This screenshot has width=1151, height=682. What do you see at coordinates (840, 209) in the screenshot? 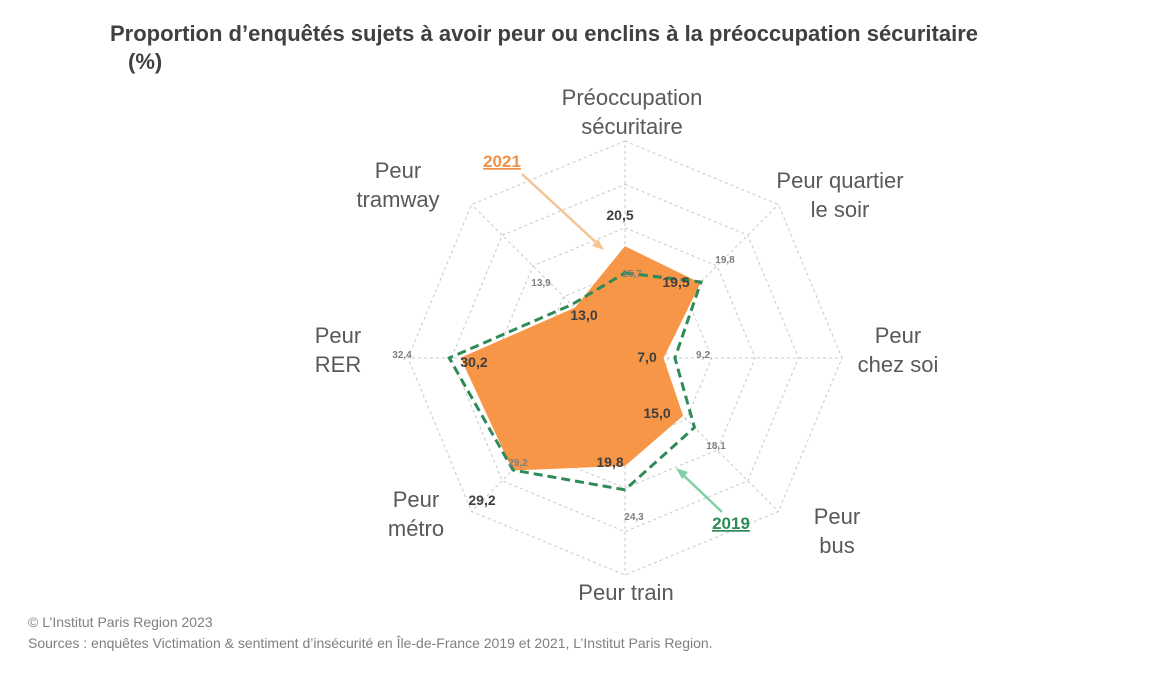
I see `axis-label-line: le soir` at bounding box center [840, 209].